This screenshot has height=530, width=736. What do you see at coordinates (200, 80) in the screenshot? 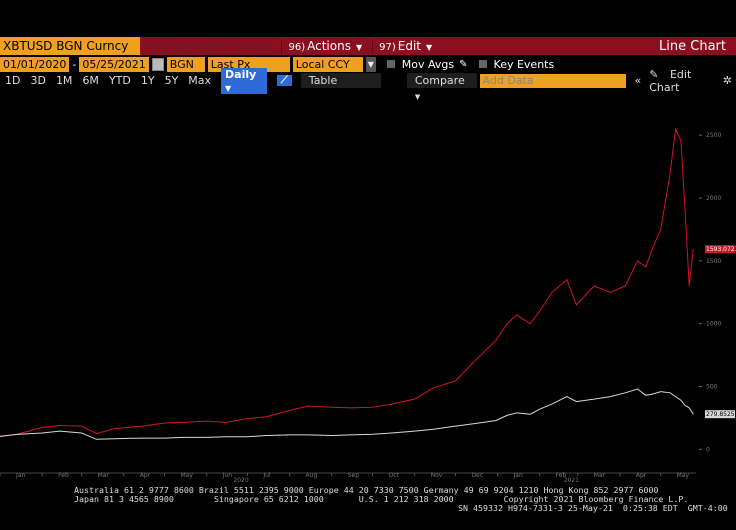
I see `period-max: Max` at bounding box center [200, 80].